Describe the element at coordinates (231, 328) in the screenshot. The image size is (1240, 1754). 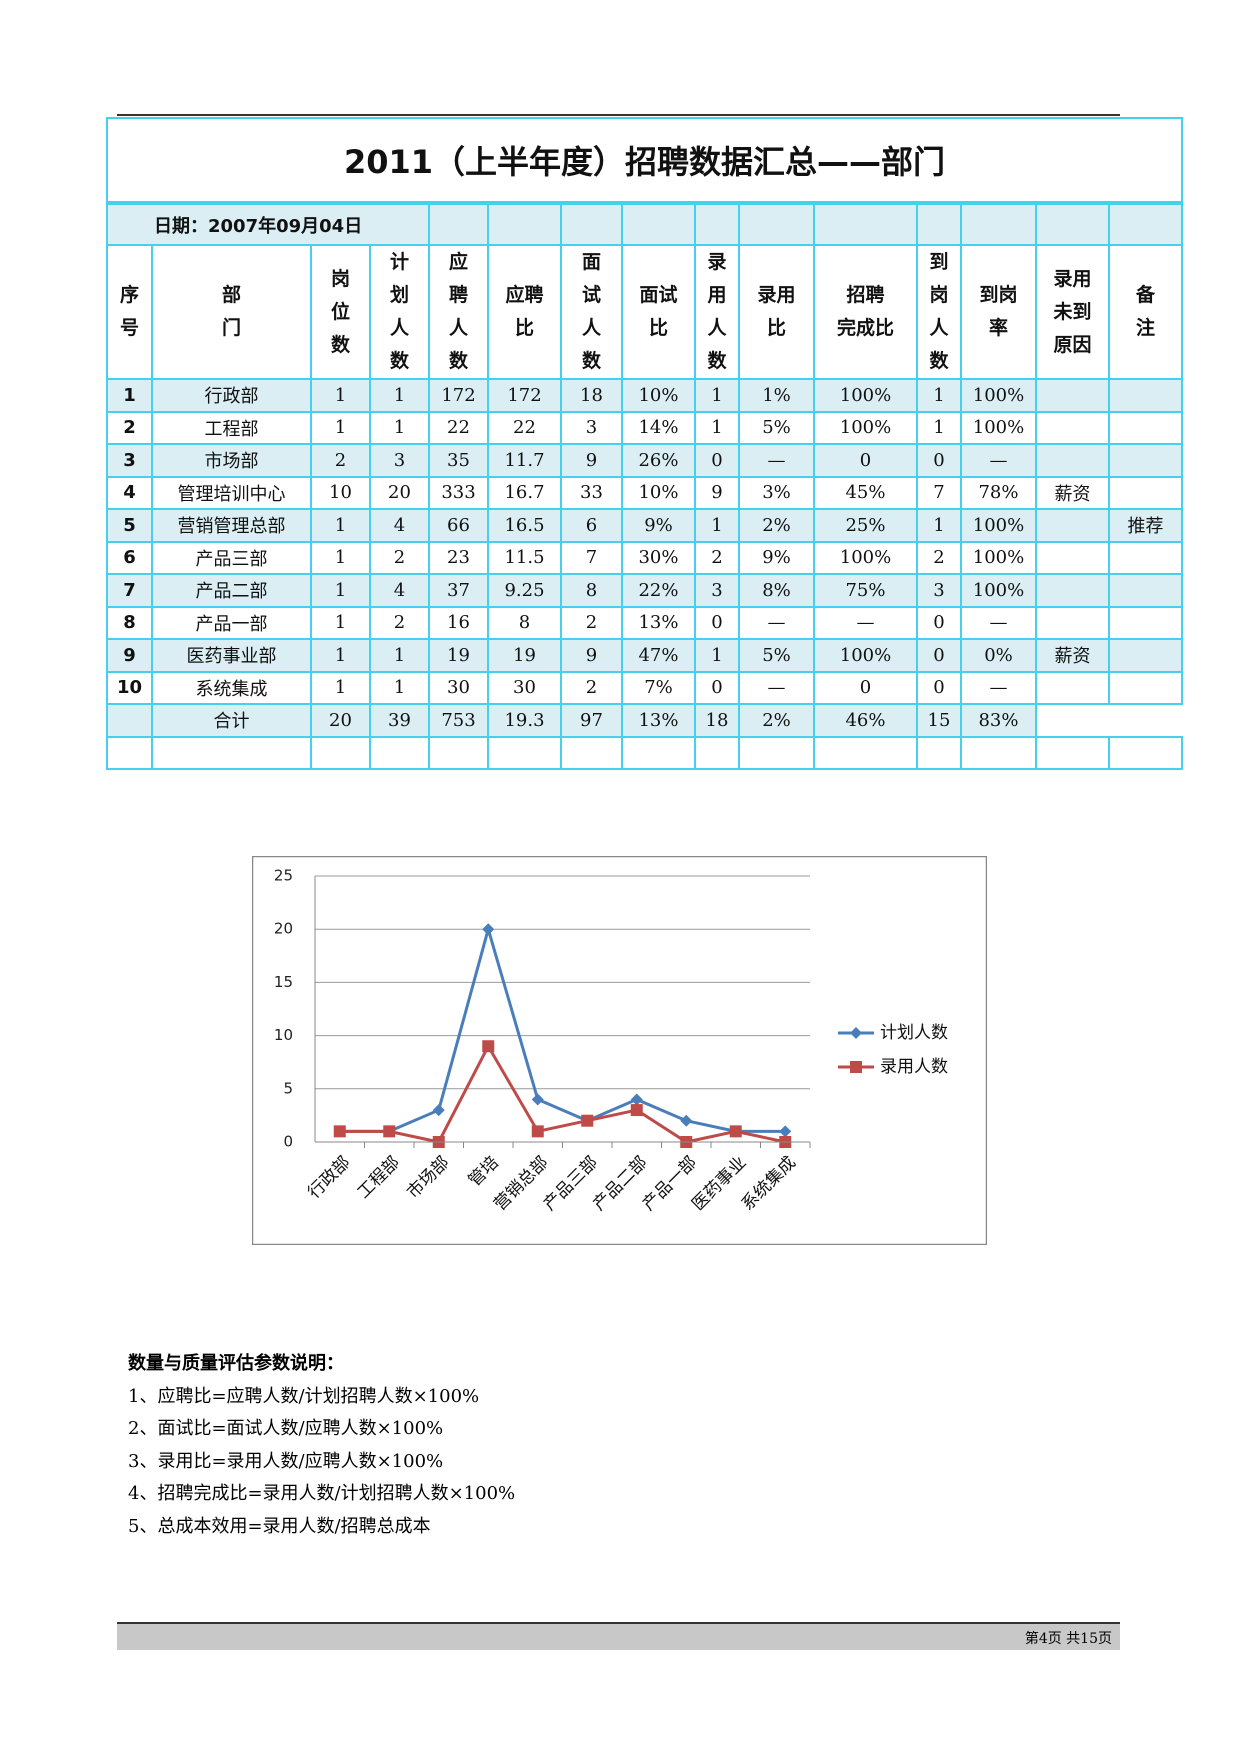
I see `header-text: 门` at that location.